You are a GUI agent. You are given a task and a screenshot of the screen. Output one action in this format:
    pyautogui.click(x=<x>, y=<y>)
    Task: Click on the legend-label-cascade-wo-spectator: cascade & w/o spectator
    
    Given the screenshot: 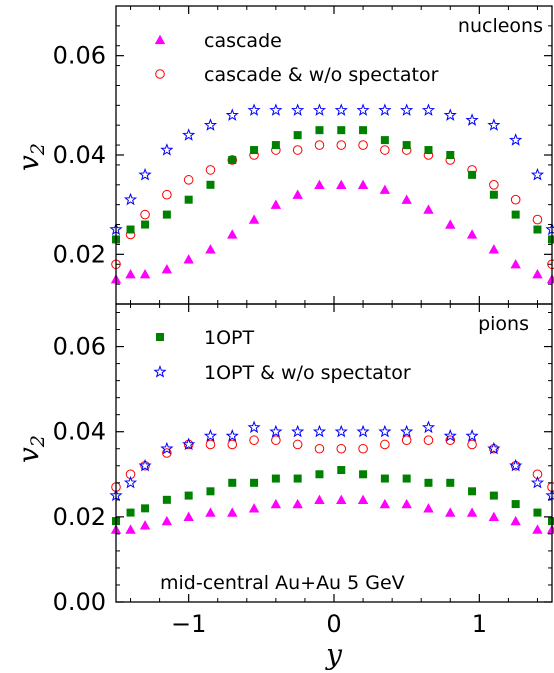 What is the action you would take?
    pyautogui.click(x=321, y=75)
    